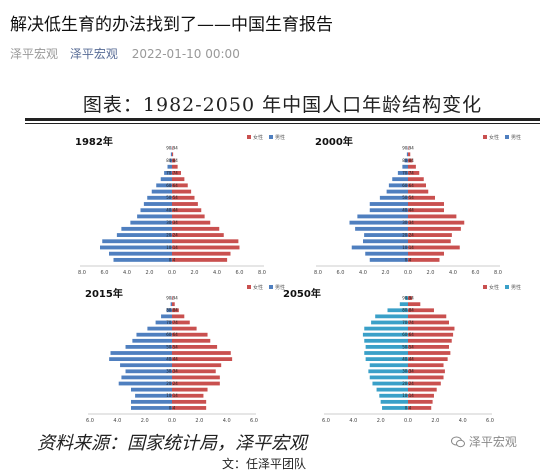 The image size is (550, 475). I want to click on account-link: 泽平宏观, so click(93, 54).